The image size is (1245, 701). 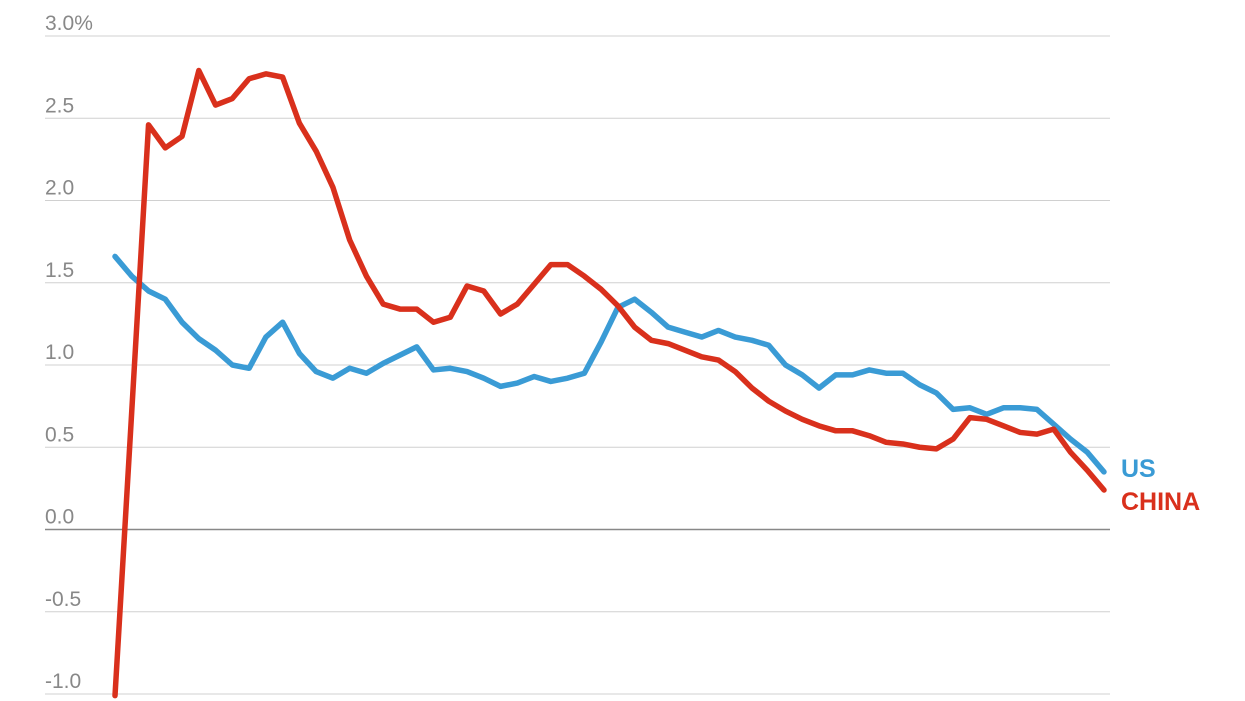 I want to click on y-tick-label: -0.5, so click(x=63, y=599).